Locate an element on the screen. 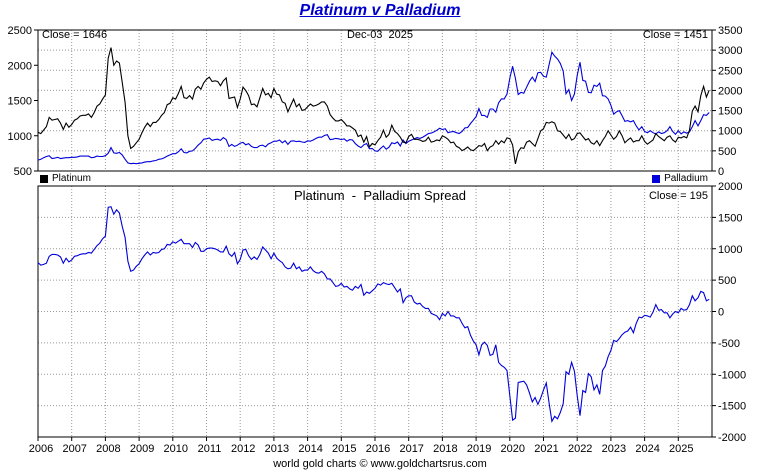  year-label: 2022 is located at coordinates (580, 449).